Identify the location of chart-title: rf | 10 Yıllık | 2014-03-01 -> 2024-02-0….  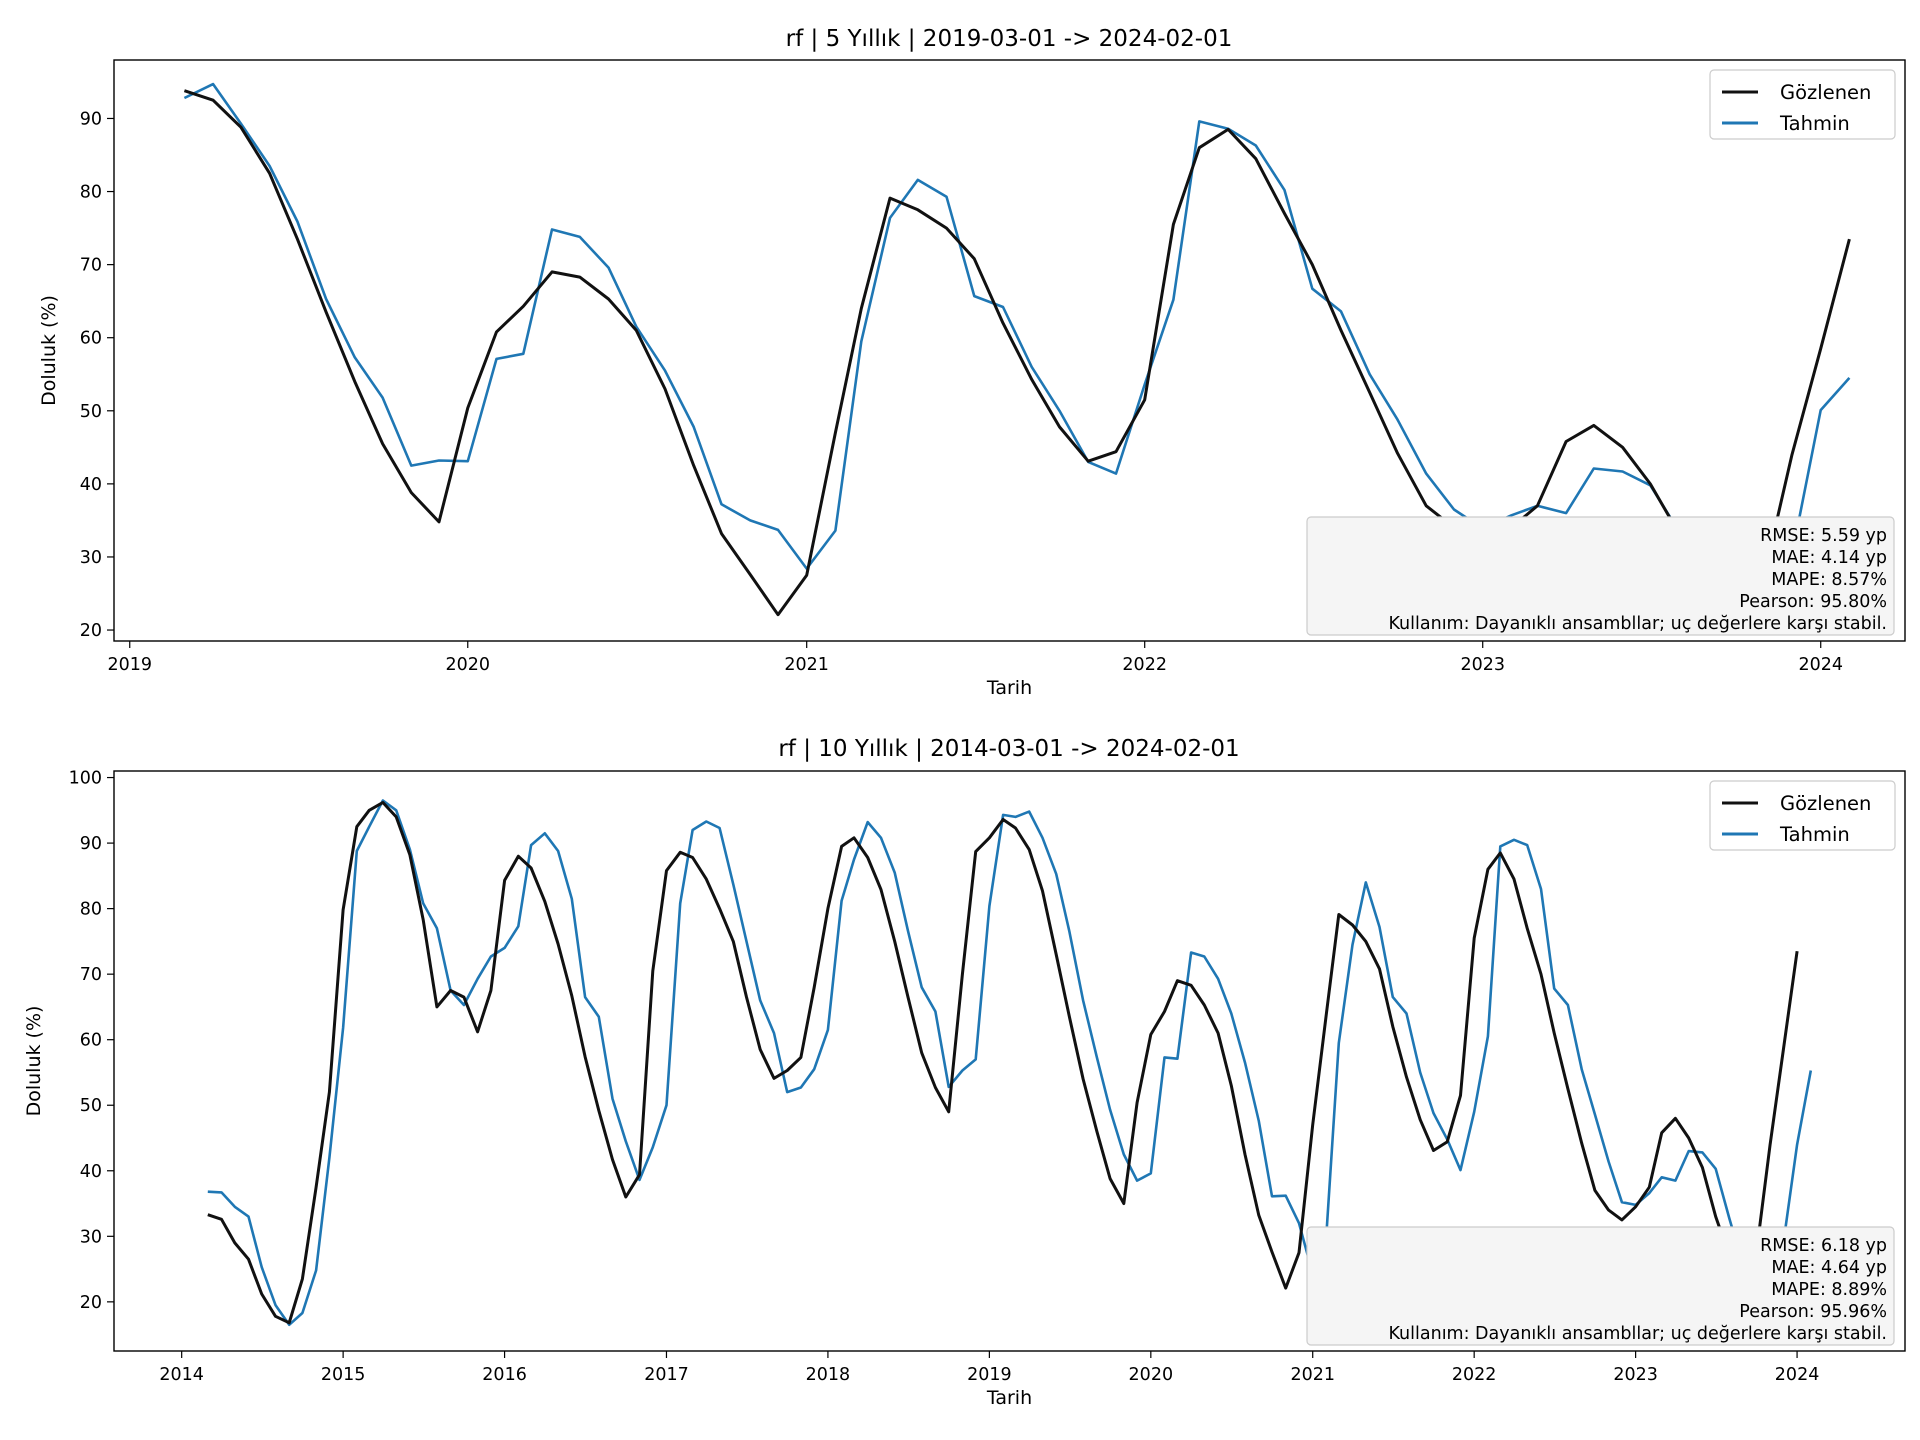
(1008, 749).